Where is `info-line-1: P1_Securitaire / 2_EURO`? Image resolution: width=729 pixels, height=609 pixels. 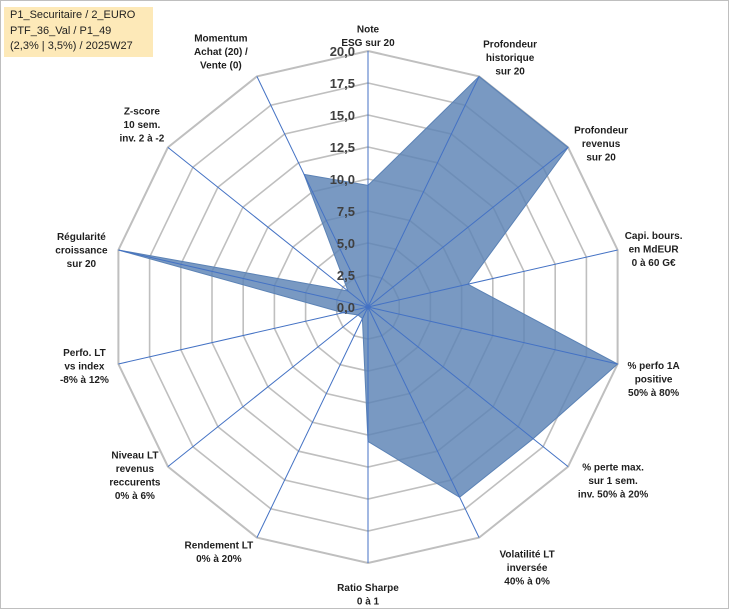
info-line-1: P1_Securitaire / 2_EURO is located at coordinates (73, 15).